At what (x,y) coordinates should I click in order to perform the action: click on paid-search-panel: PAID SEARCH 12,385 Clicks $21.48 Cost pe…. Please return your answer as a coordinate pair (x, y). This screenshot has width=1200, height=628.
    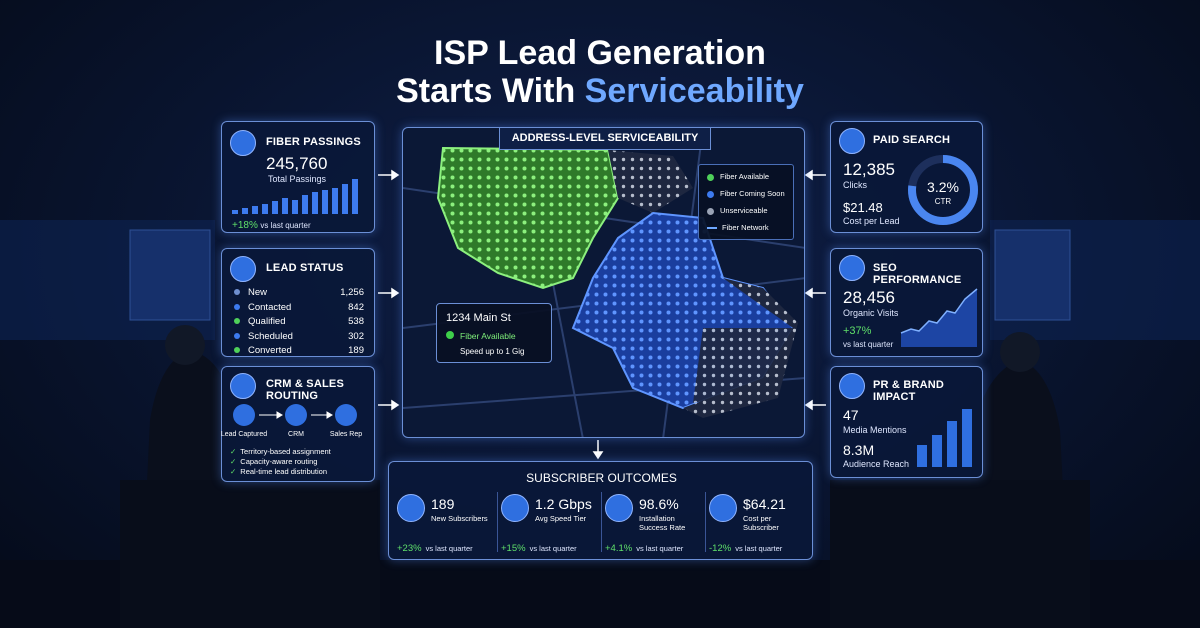
    Looking at the image, I should click on (906, 177).